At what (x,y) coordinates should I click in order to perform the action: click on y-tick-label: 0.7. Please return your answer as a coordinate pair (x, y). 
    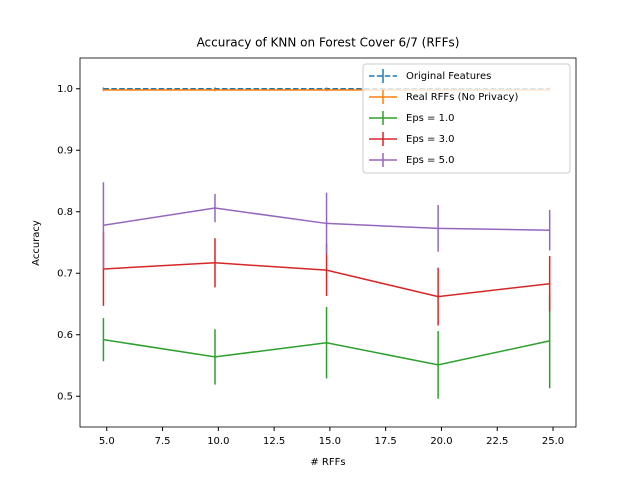
    Looking at the image, I should click on (65, 273).